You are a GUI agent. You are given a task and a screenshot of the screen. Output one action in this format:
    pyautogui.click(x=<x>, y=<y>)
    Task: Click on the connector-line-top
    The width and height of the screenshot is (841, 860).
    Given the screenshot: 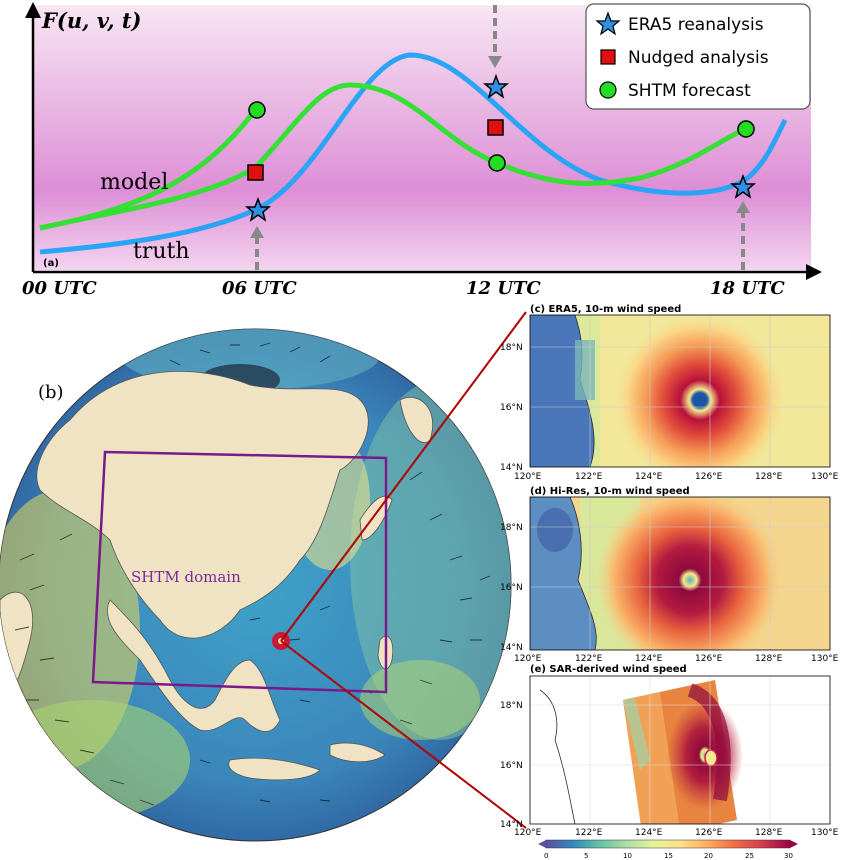 What is the action you would take?
    pyautogui.click(x=403, y=476)
    